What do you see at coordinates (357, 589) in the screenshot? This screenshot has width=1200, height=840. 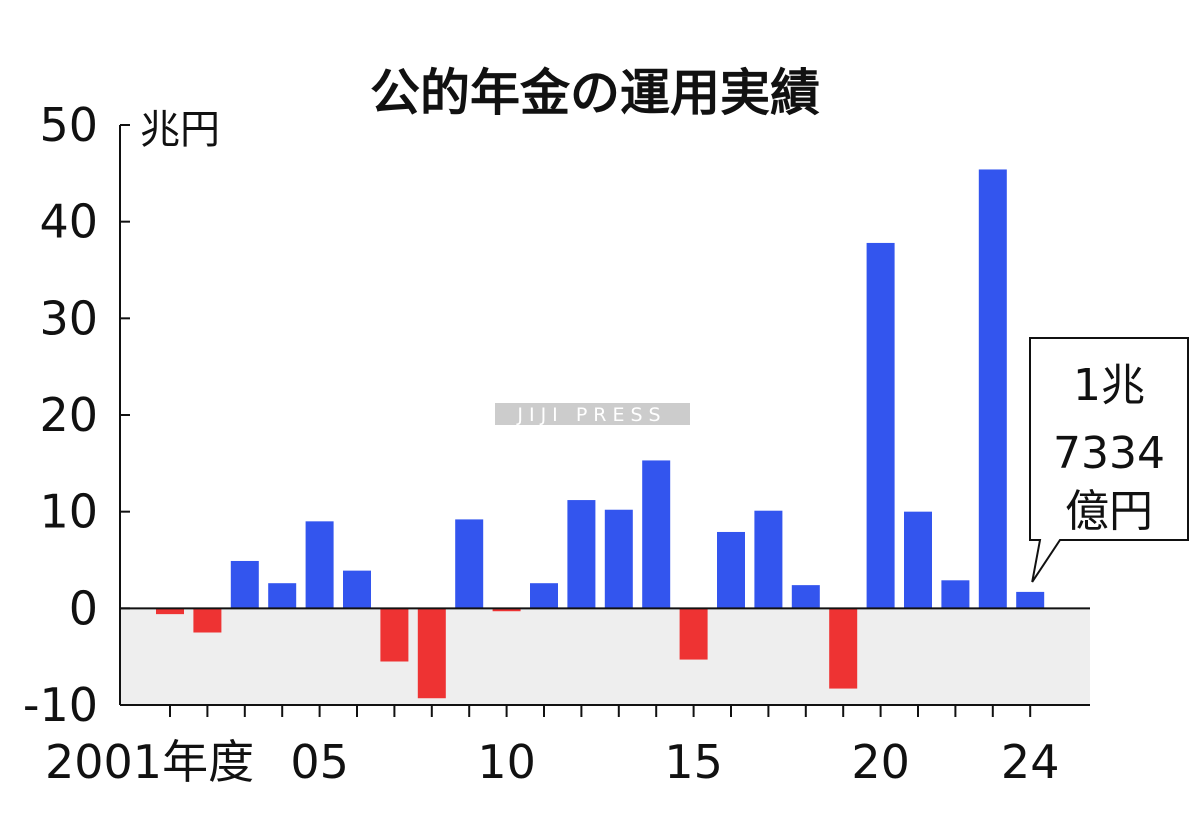 I see `bar-2006` at bounding box center [357, 589].